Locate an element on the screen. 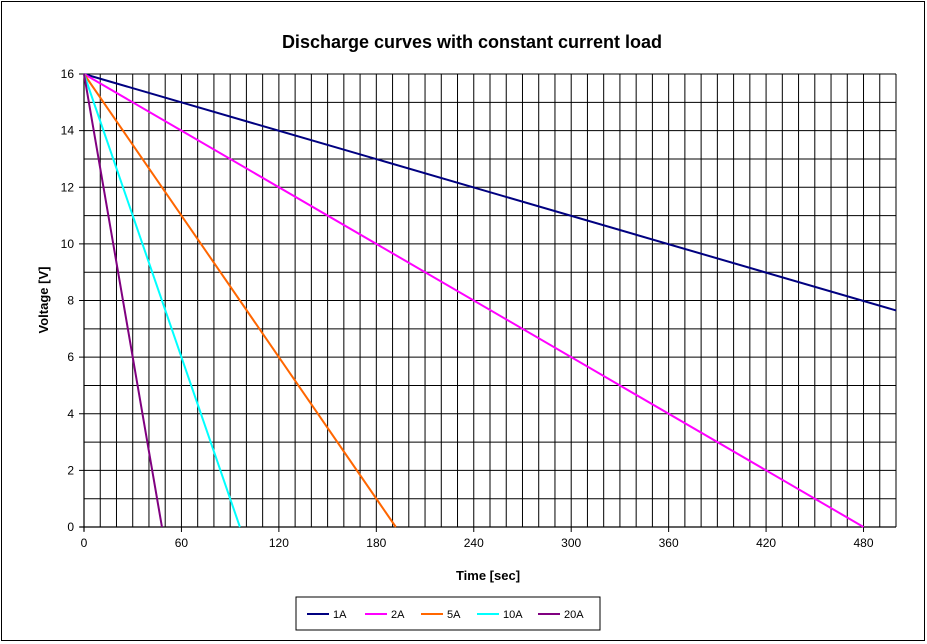  y-axis-label: Voltage [V] is located at coordinates (43, 300).